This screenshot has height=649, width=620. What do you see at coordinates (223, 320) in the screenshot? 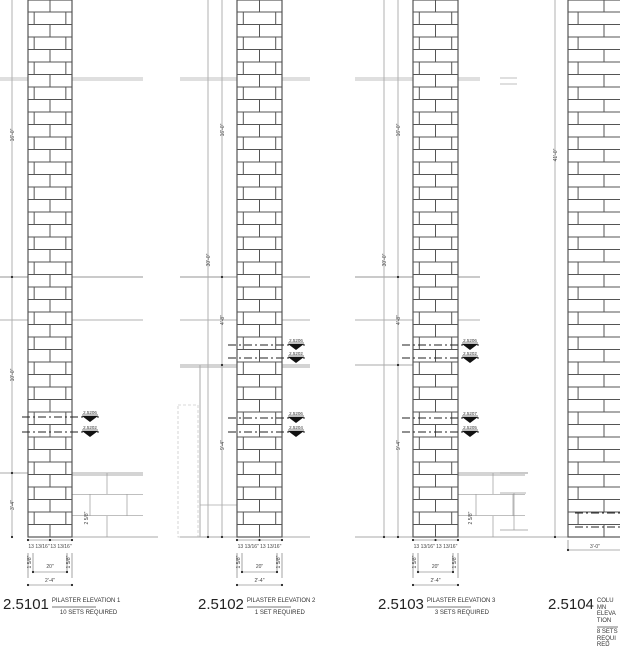
I see `dimension-line-2b-label: 4'-8"` at bounding box center [223, 320].